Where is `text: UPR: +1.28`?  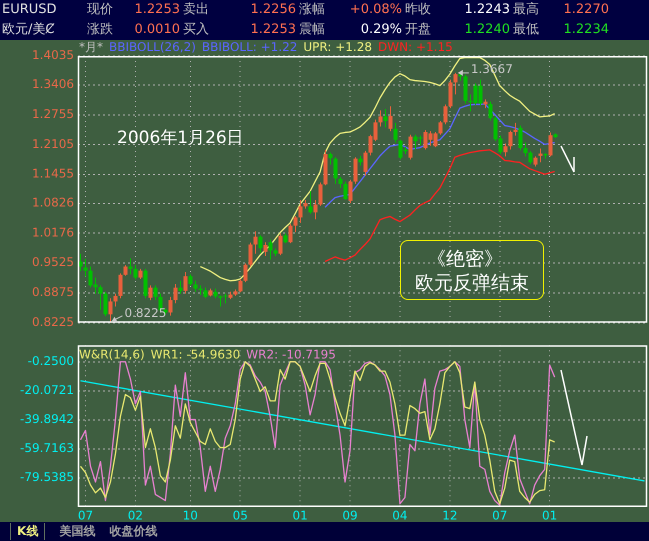 text: UPR: +1.28 is located at coordinates (337, 47).